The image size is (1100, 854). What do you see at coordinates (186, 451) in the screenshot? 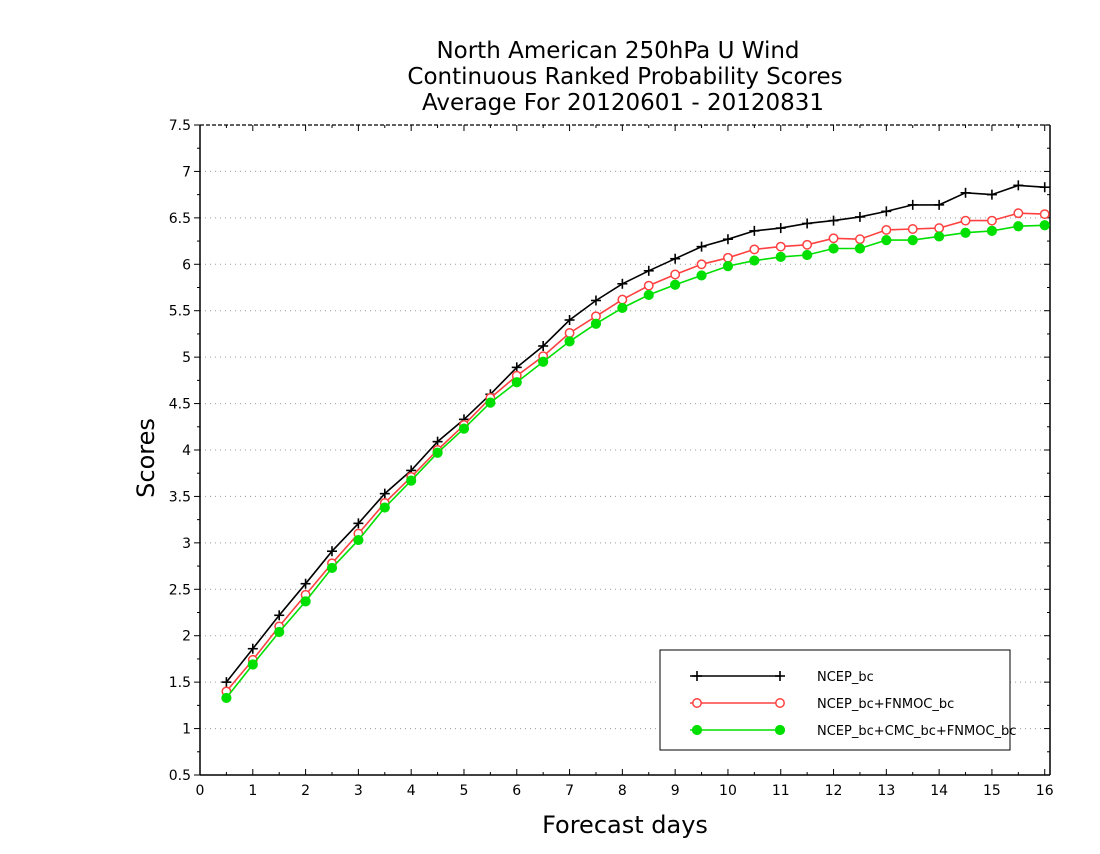
I see `y-tick-label: 4` at bounding box center [186, 451].